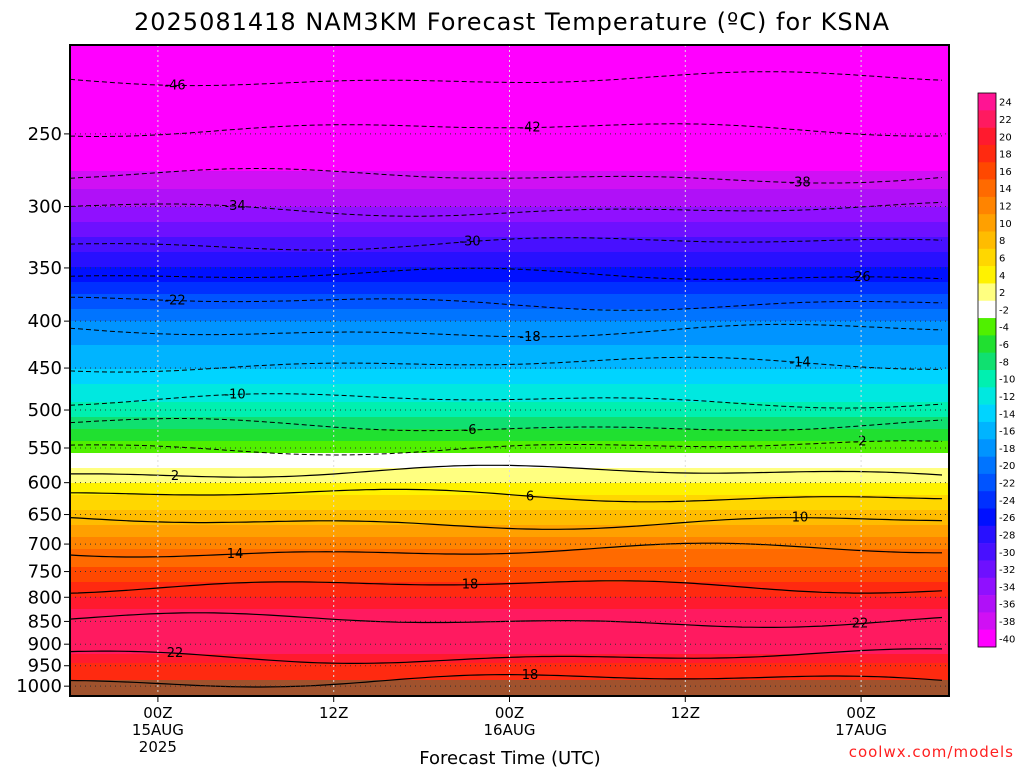 The height and width of the screenshot is (768, 1024). I want to click on contour-label: -2, so click(860, 442).